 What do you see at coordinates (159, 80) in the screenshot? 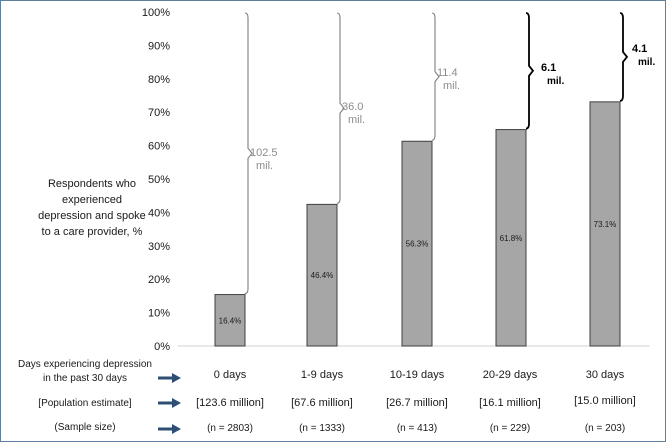
I see `y-tick-label: 80%` at bounding box center [159, 80].